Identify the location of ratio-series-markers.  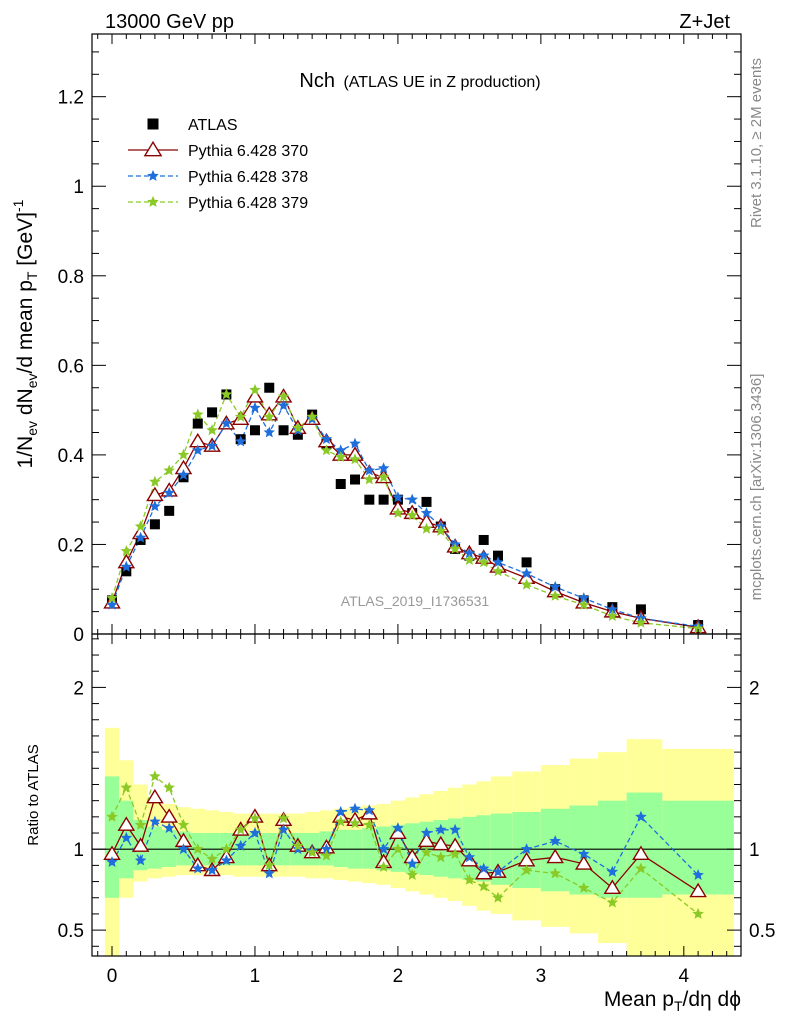
(405, 844).